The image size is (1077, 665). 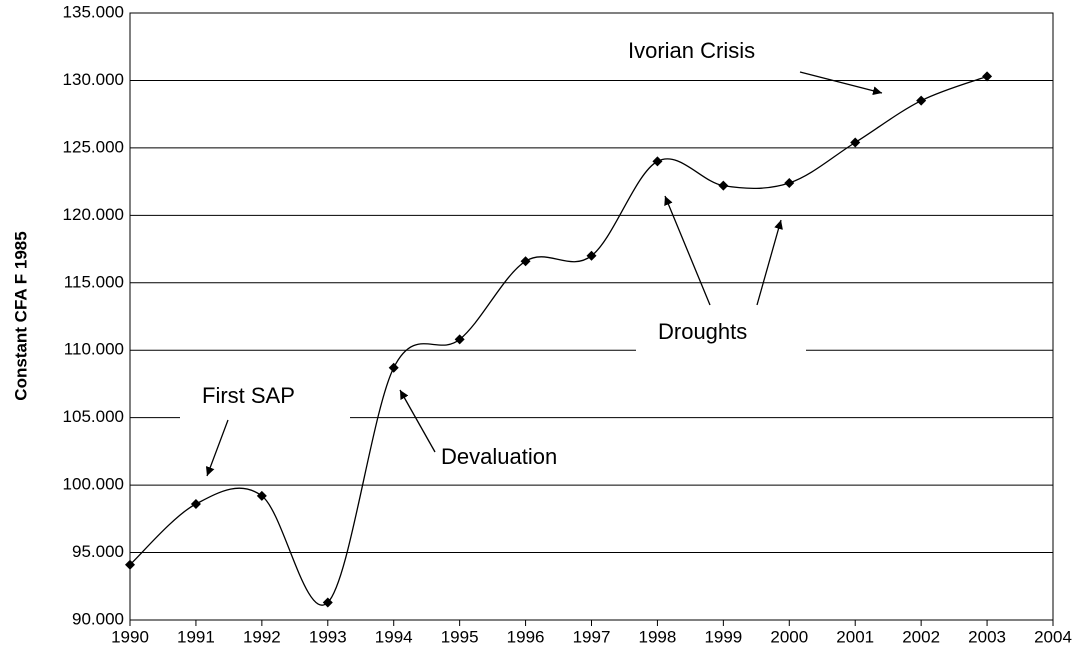 I want to click on y-tick-label: 90.000, so click(x=98, y=618).